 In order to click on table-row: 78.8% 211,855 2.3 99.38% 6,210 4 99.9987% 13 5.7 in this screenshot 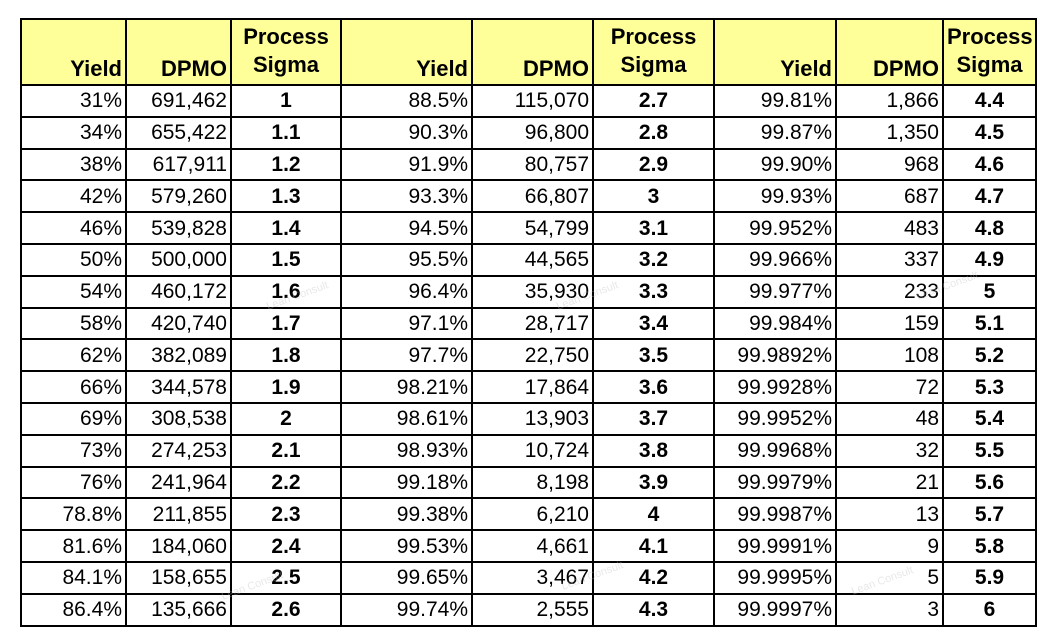, I will do `click(528, 514)`.